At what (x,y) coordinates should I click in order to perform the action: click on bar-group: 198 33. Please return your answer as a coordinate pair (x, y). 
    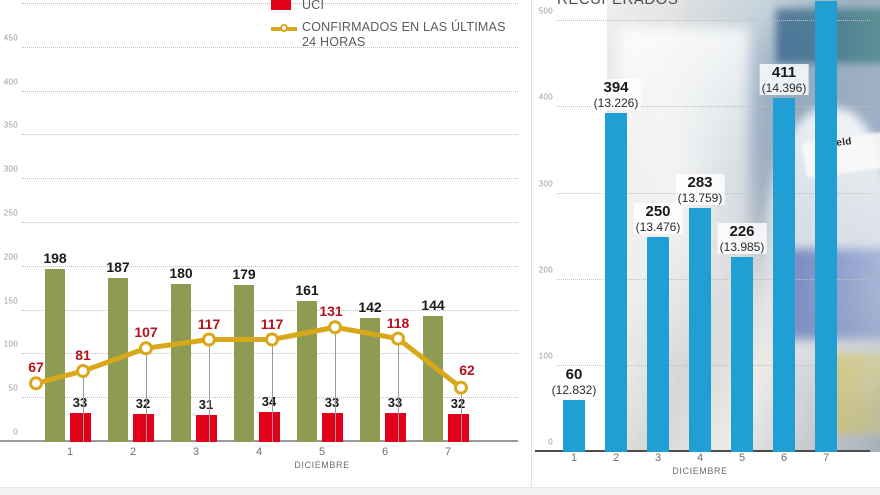
    Looking at the image, I should click on (73, 223).